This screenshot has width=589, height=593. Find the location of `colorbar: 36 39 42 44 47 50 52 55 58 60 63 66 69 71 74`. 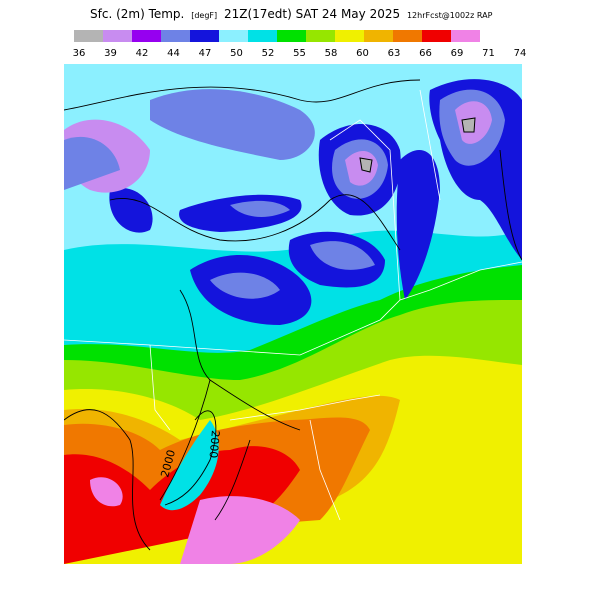

colorbar: 36 39 42 44 47 50 52 55 58 60 63 66 69 71 74 is located at coordinates (300, 44).